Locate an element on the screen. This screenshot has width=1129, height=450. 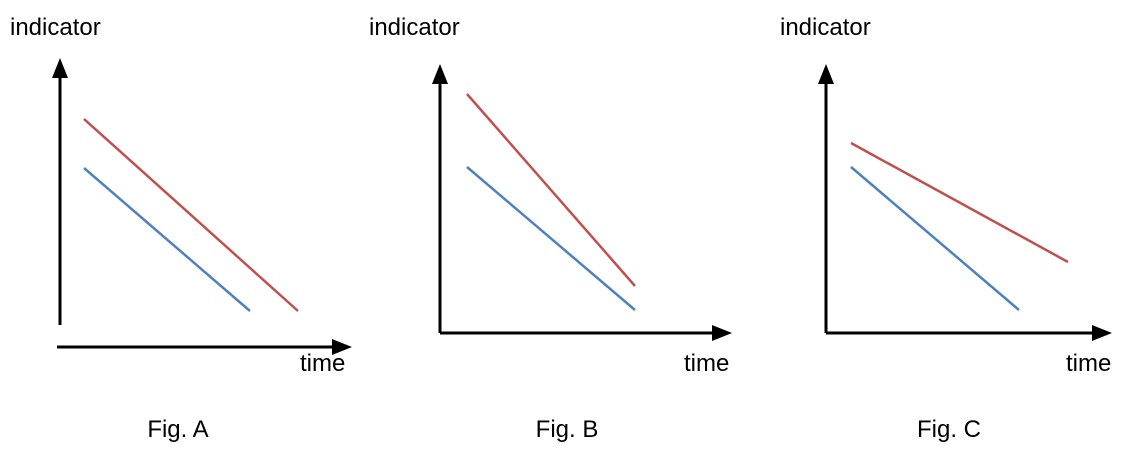
fig-b-blue-line is located at coordinates (551, 238).